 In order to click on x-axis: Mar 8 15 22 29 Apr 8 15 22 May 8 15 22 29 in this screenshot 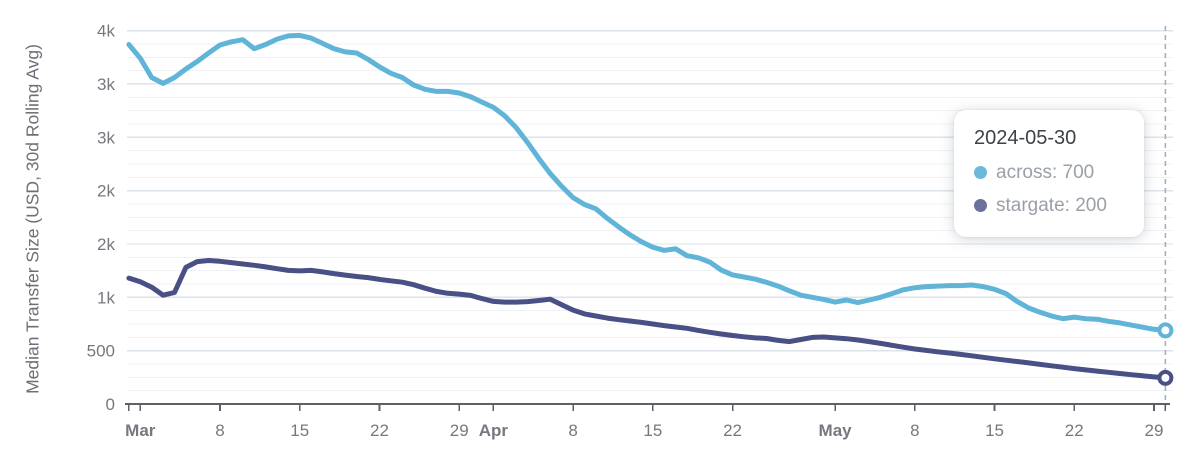, I will do `click(647, 421)`.